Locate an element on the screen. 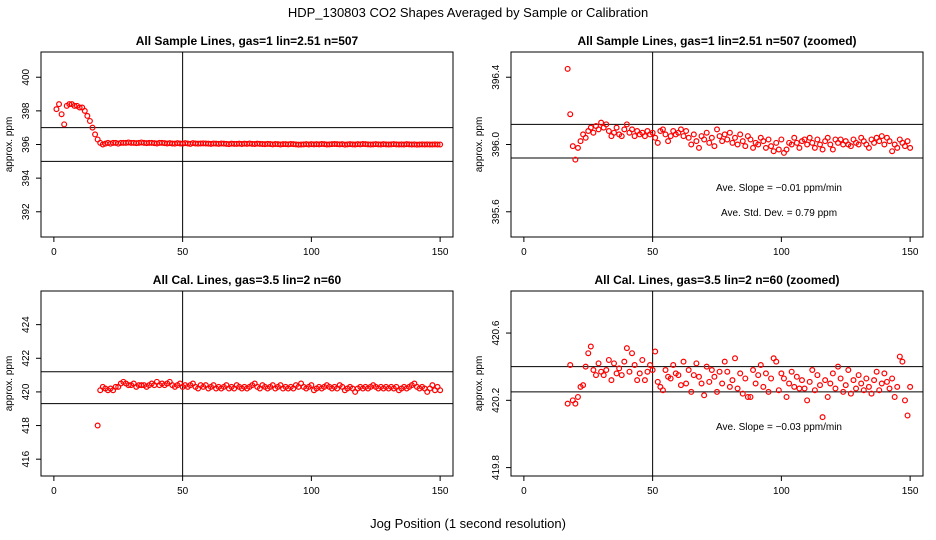  y-tick-label: 398 is located at coordinates (26, 110).